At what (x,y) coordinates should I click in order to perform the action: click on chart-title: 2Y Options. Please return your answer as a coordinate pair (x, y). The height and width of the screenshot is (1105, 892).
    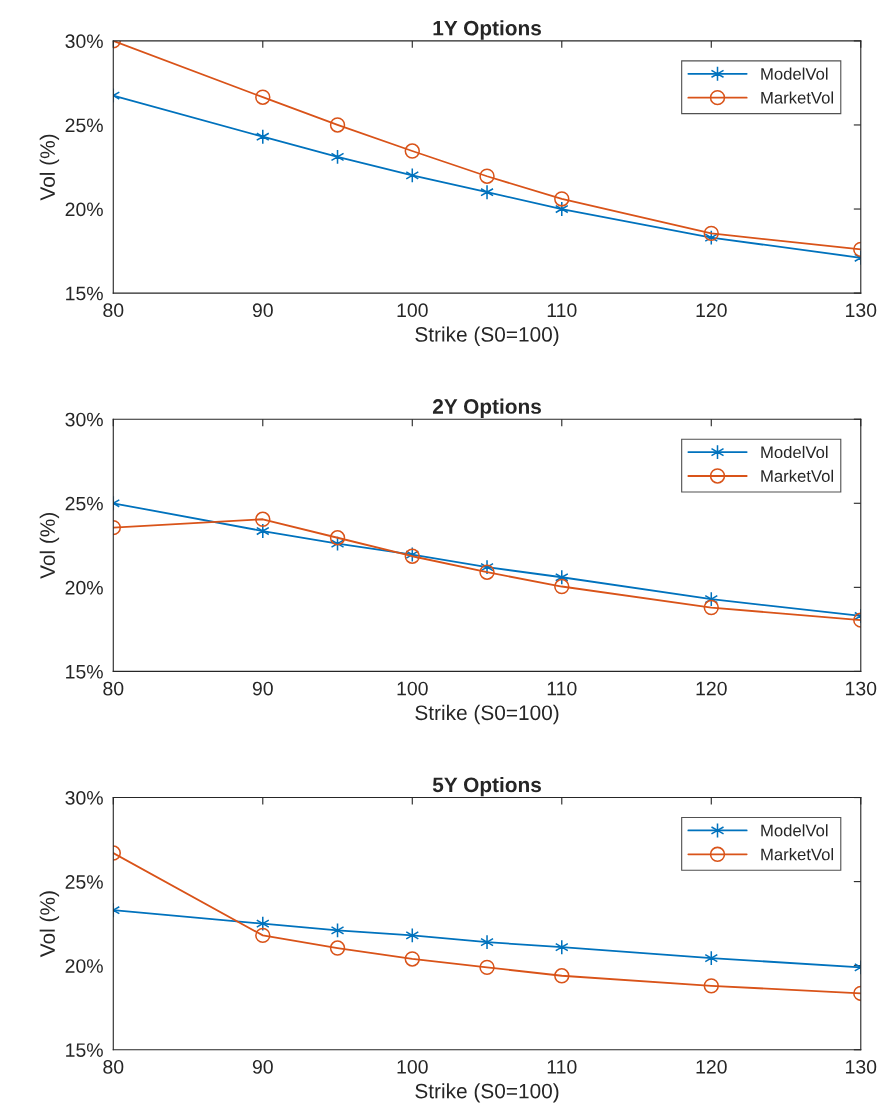
    Looking at the image, I should click on (486, 408).